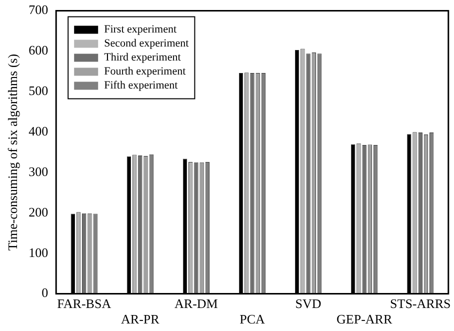 This screenshot has width=454, height=331. What do you see at coordinates (12, 152) in the screenshot?
I see `y-axis-title: Time-consuming of six algorithms (s)` at bounding box center [12, 152].